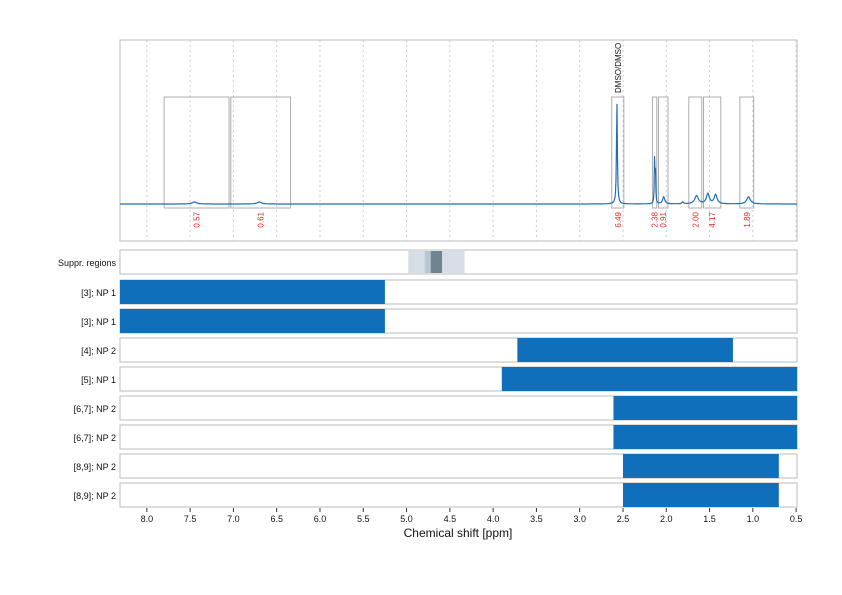  I want to click on x-tick-label: 2.0, so click(666, 519).